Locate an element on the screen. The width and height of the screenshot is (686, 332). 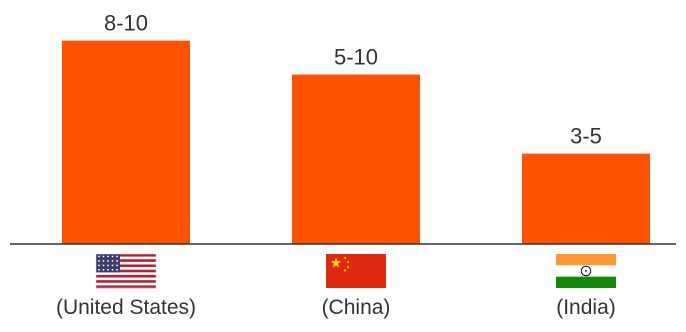
x-tick-label-0: (United States) is located at coordinates (126, 307).